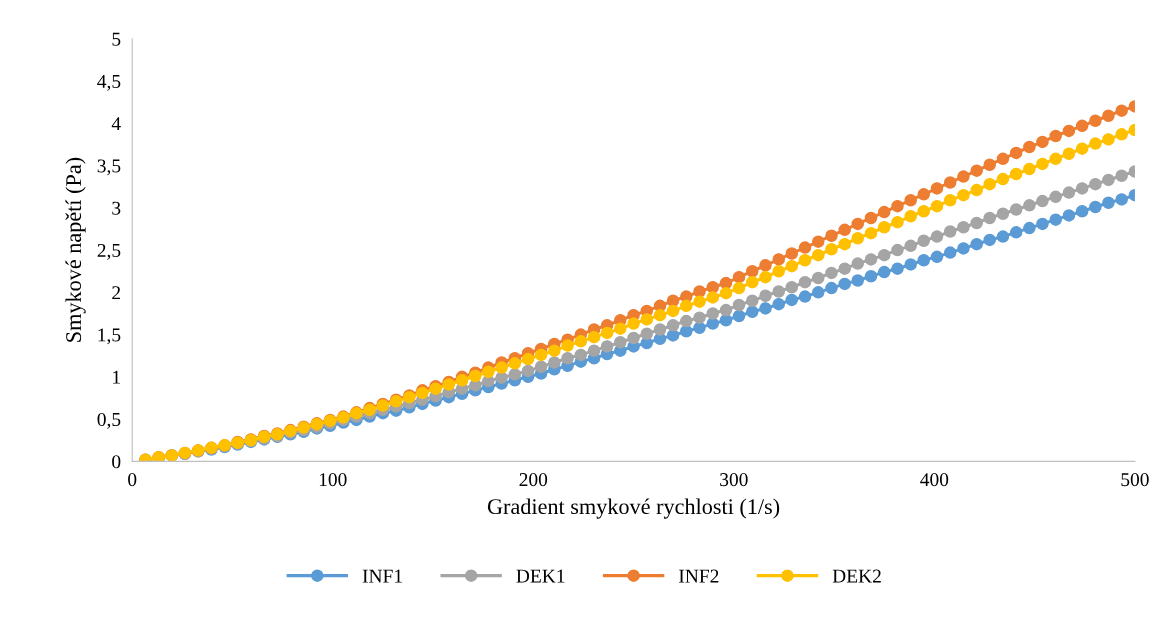 This screenshot has width=1170, height=626. Describe the element at coordinates (116, 39) in the screenshot. I see `y-tick-label: 5` at that location.